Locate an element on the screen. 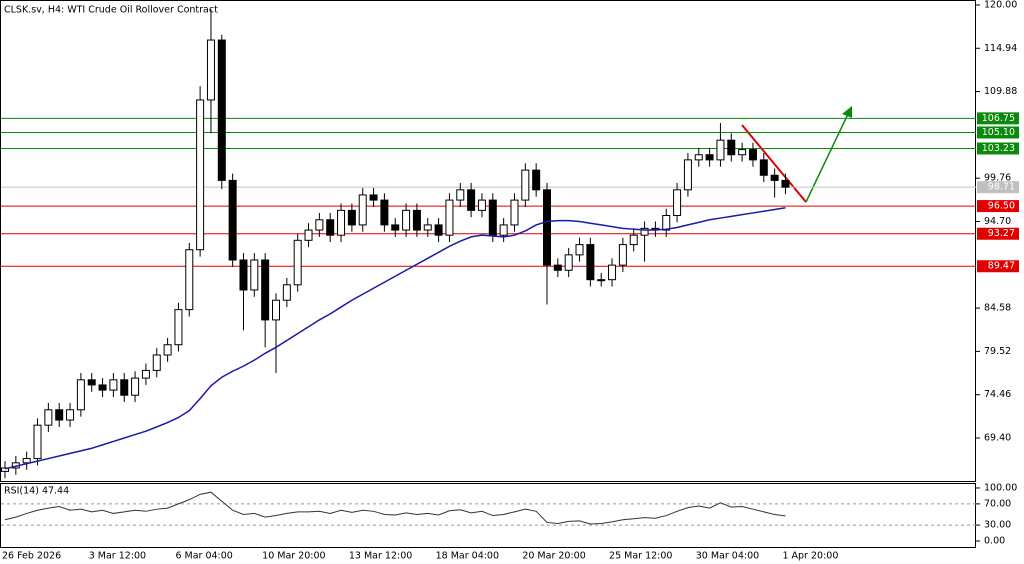 This screenshot has width=1024, height=564. y-tick-label: 94.70 is located at coordinates (997, 221).